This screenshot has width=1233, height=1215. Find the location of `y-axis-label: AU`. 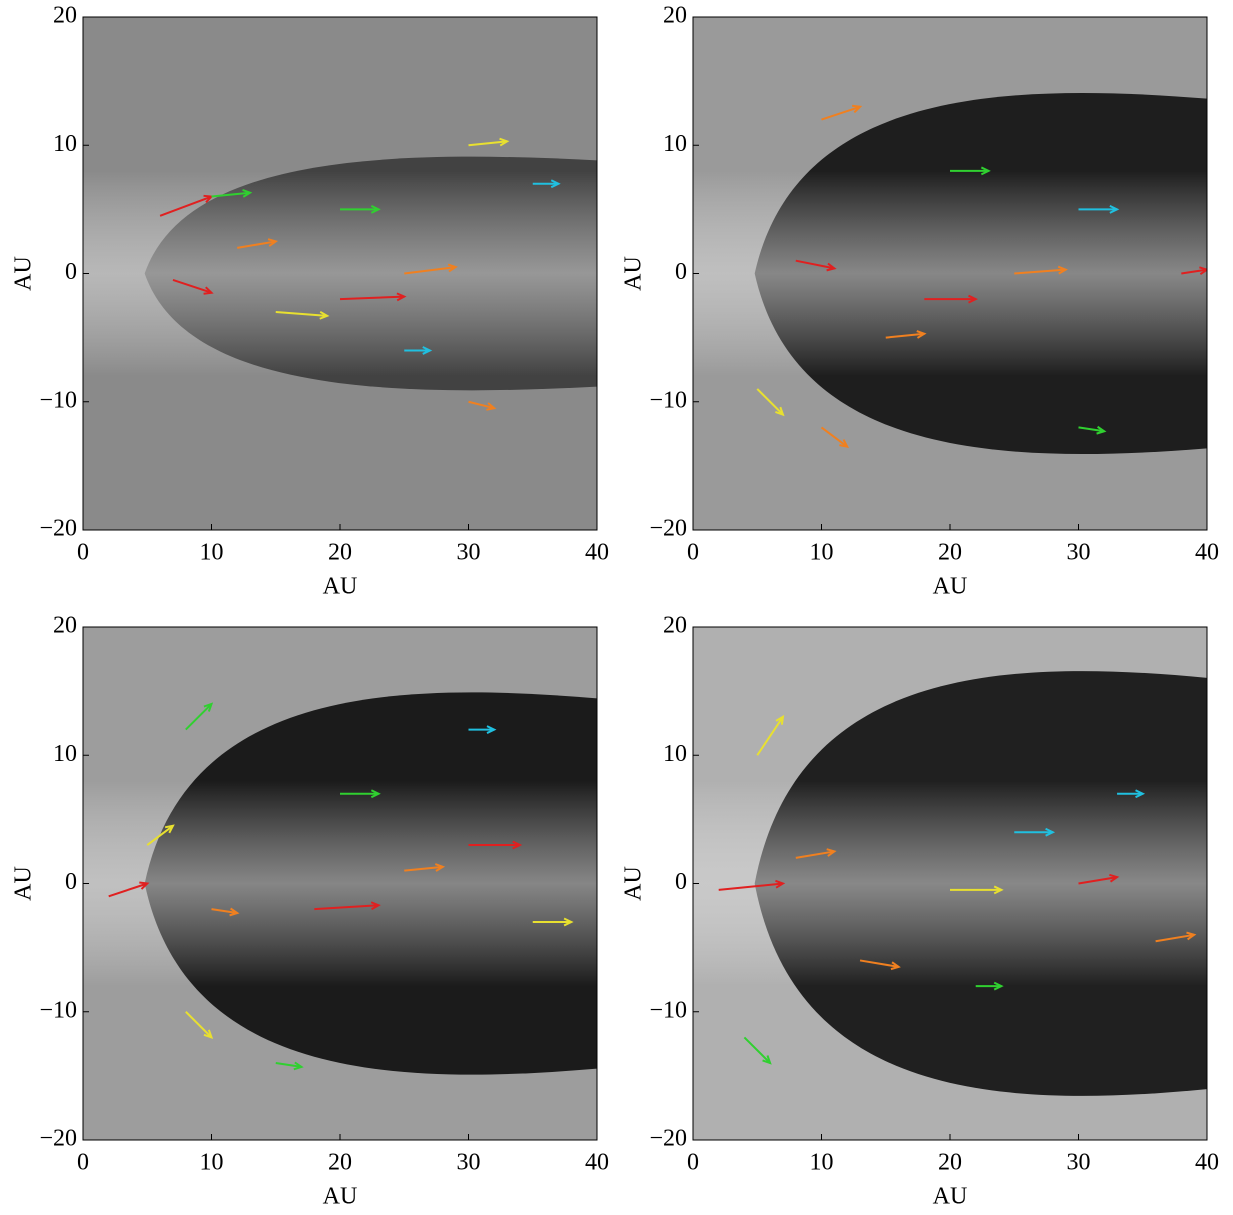

y-axis-label: AU is located at coordinates (24, 273).